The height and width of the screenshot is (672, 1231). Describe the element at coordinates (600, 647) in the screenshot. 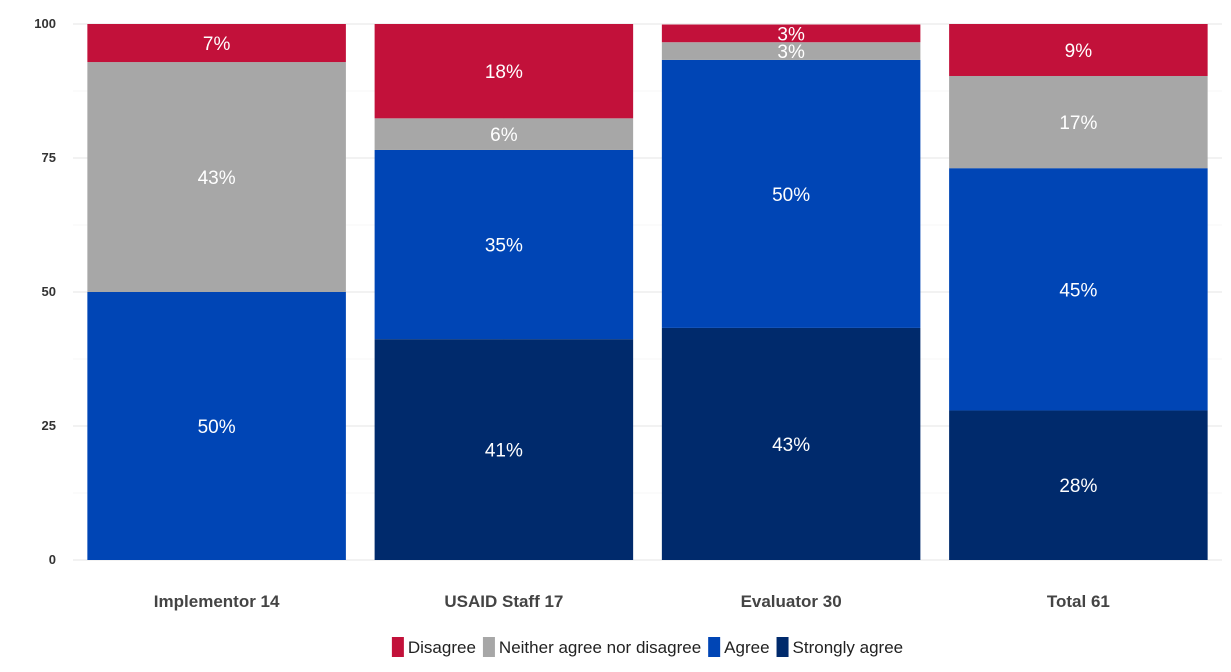

I see `legend-label: Neither agree nor disagree` at that location.